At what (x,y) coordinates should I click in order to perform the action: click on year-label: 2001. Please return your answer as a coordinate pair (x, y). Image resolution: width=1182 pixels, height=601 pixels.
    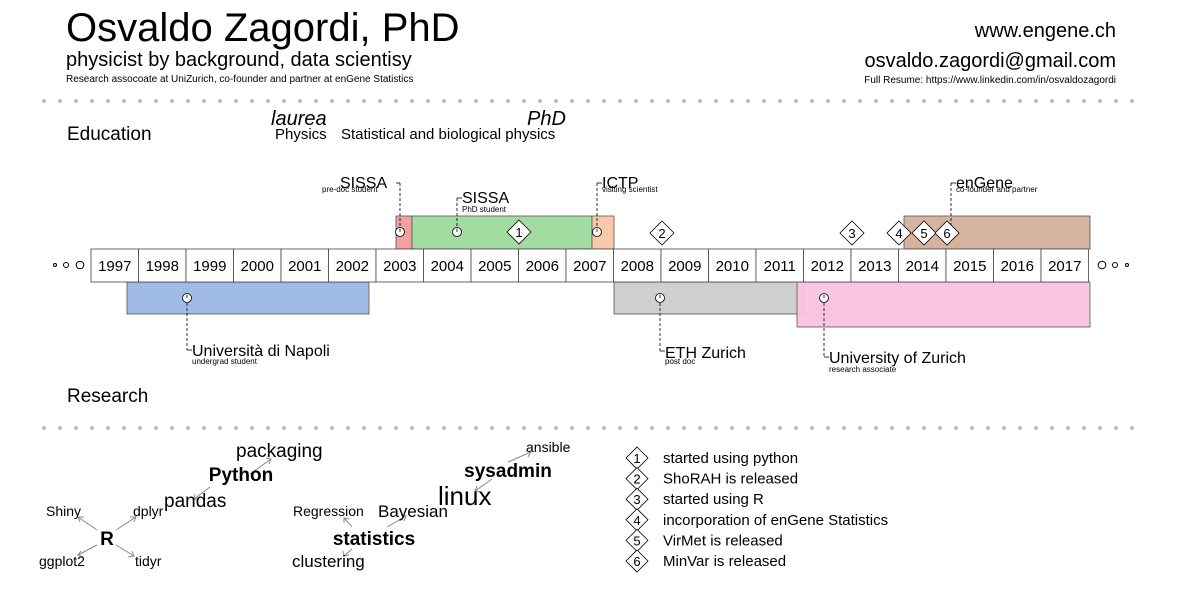
    Looking at the image, I should click on (304, 266).